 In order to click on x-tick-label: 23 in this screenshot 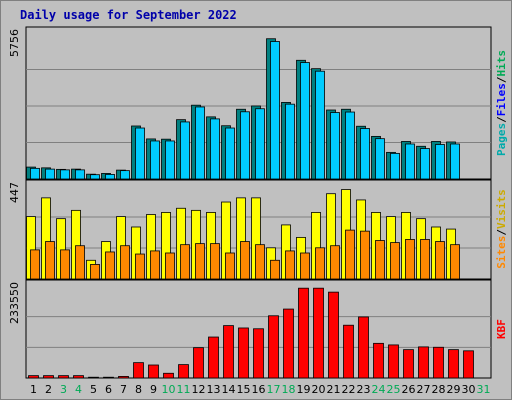, I will do `click(364, 389)`.